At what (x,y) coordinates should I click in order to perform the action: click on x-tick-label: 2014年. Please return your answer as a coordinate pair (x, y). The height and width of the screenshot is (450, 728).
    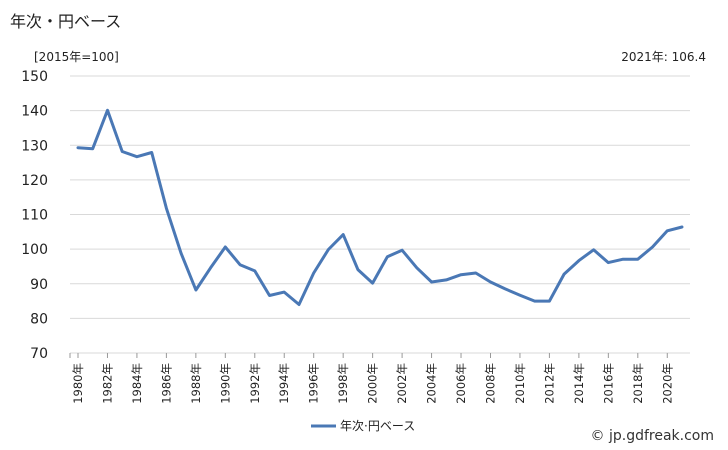
    Looking at the image, I should click on (579, 383).